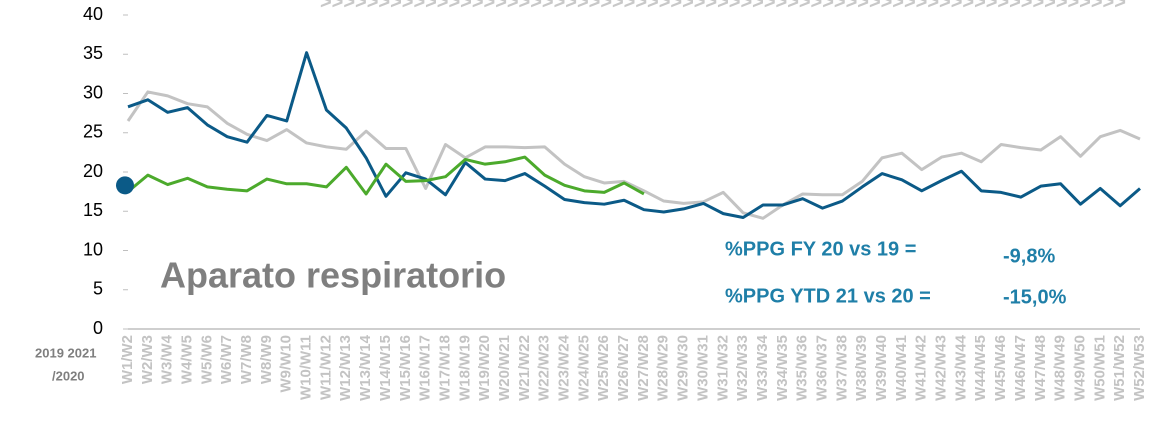 The image size is (1170, 439). Describe the element at coordinates (167, 359) in the screenshot. I see `x-tick-label: W3/W4` at that location.